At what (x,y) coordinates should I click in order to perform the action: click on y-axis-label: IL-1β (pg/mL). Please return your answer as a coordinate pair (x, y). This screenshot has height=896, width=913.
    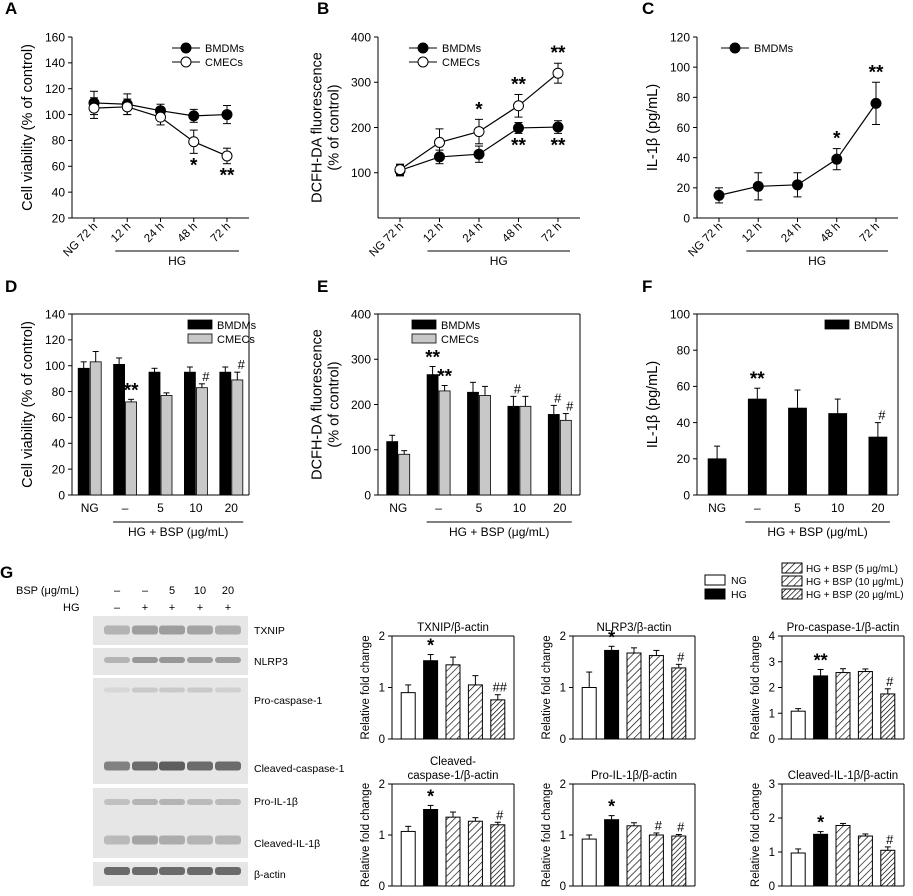
    Looking at the image, I should click on (653, 404).